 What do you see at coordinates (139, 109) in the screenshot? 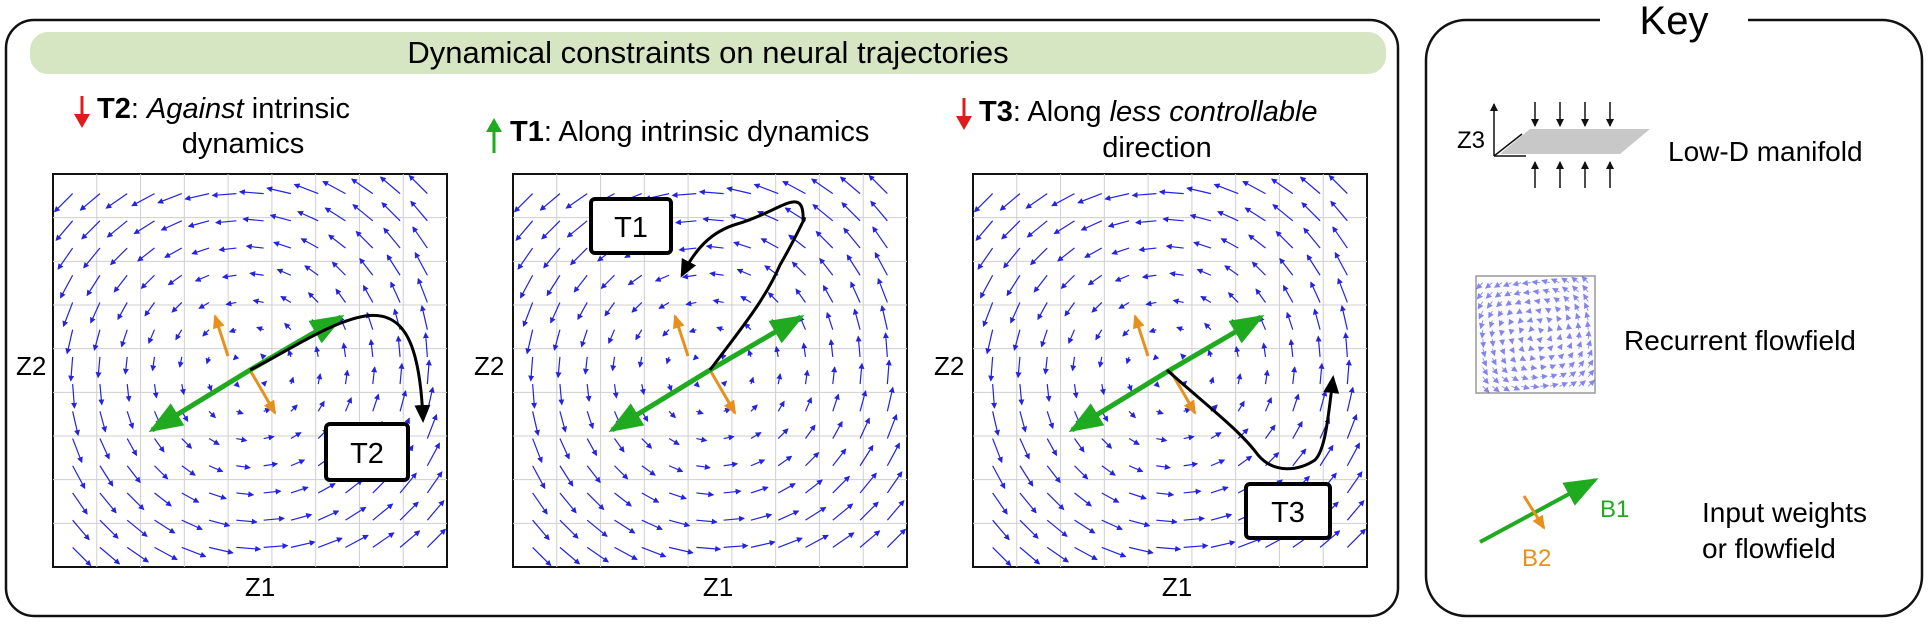
I see `panel-t2-title-part: :` at bounding box center [139, 109].